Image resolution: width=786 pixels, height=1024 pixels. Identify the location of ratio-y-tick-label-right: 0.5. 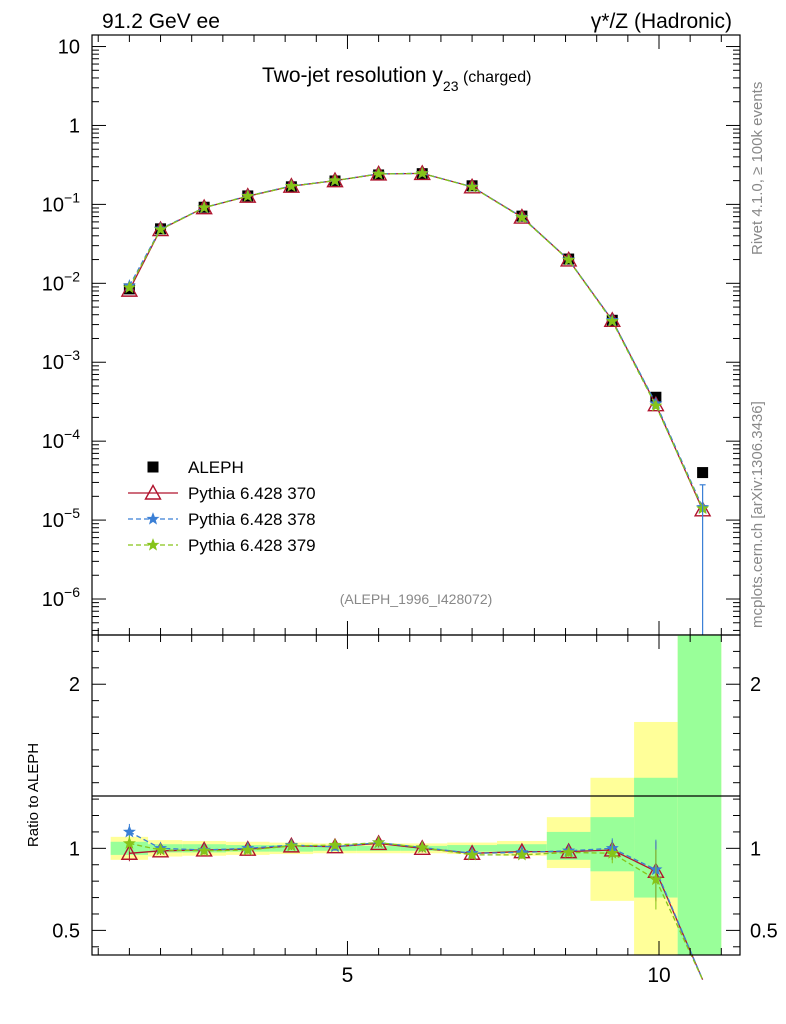
(764, 931).